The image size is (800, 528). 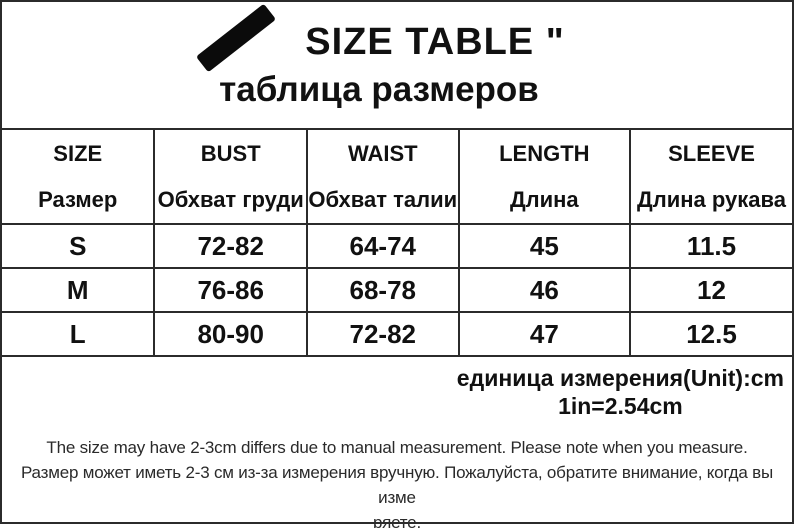 What do you see at coordinates (230, 290) in the screenshot?
I see `cell-bust: 76-86` at bounding box center [230, 290].